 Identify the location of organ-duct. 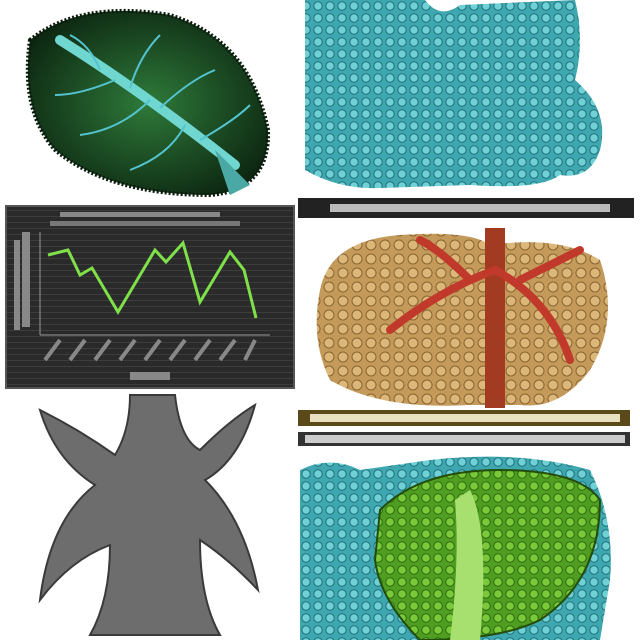
(467, 565).